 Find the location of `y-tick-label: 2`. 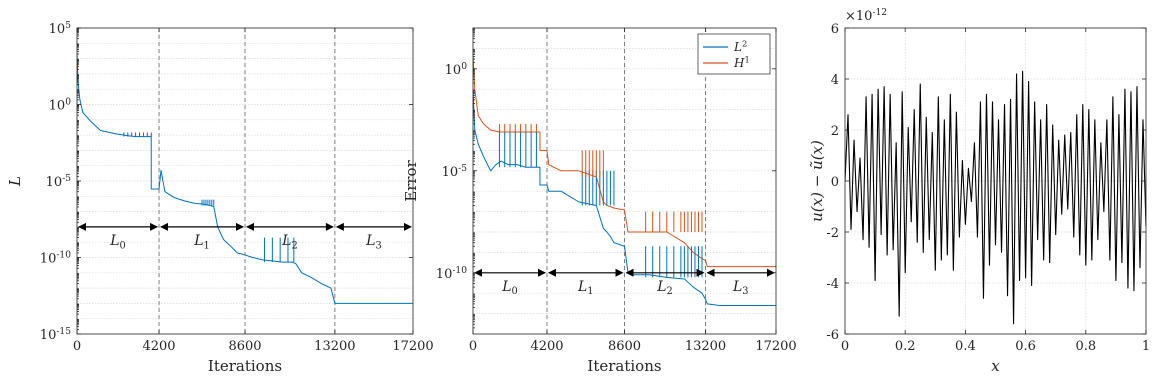

y-tick-label: 2 is located at coordinates (835, 131).